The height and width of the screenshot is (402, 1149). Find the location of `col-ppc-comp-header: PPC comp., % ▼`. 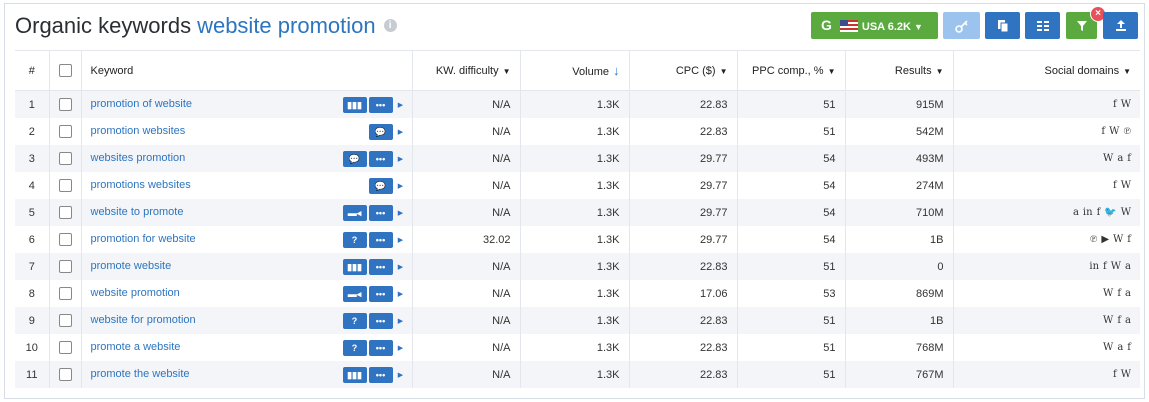

col-ppc-comp-header: PPC comp., % ▼ is located at coordinates (791, 70).